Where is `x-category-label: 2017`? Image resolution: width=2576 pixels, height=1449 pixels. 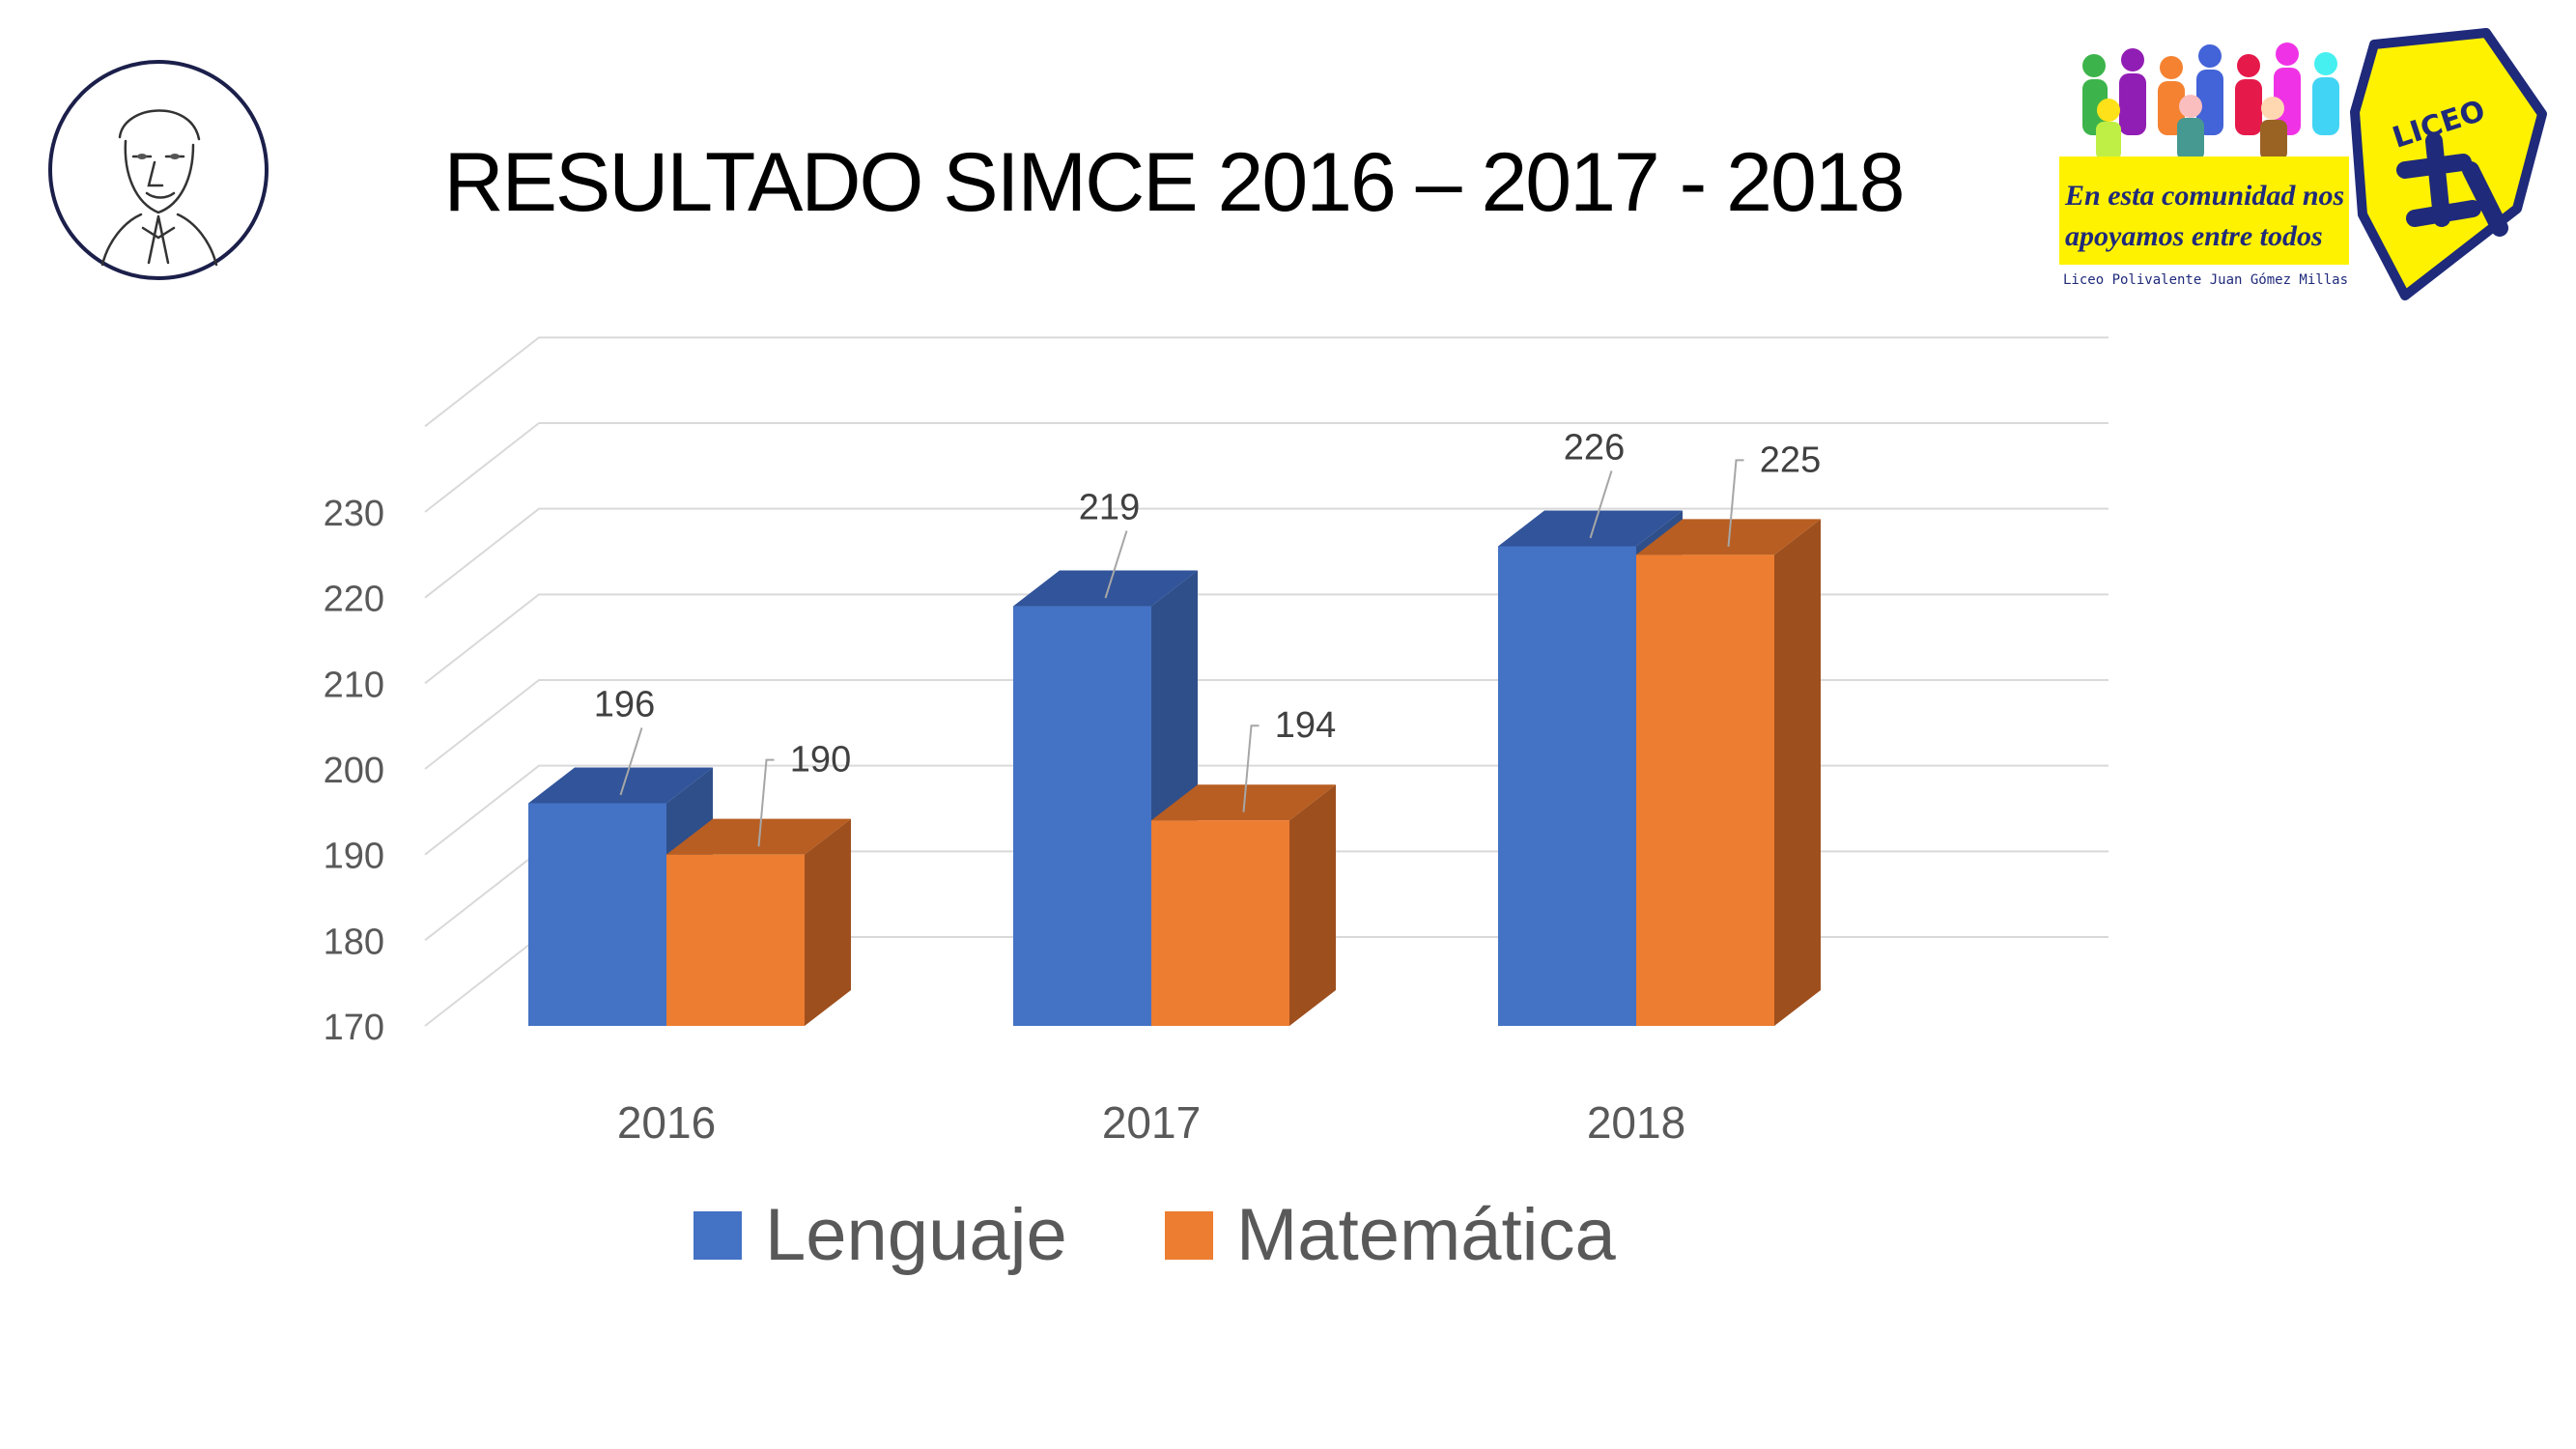
x-category-label: 2017 is located at coordinates (1151, 1122).